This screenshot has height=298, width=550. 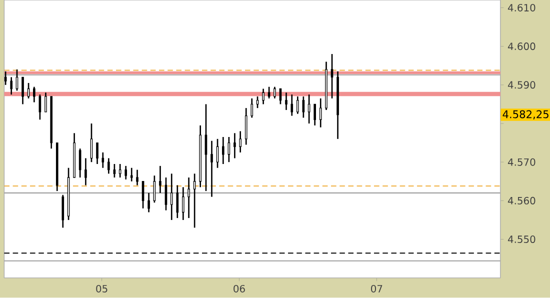 What do you see at coordinates (239, 289) in the screenshot?
I see `x-tick-label: 06` at bounding box center [239, 289].